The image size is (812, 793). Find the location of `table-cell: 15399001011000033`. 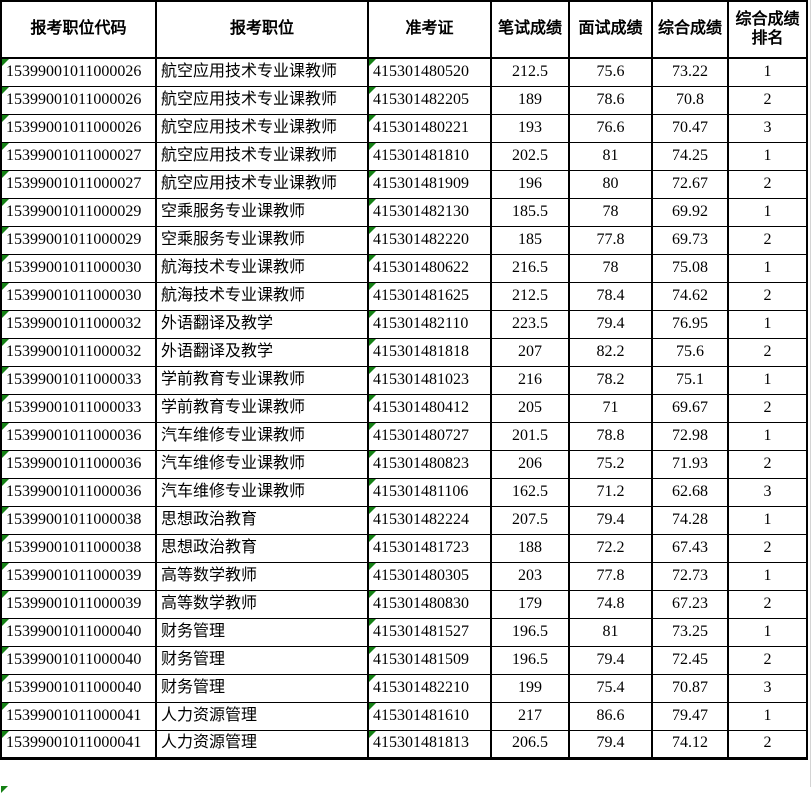

table-cell: 15399001011000033 is located at coordinates (78, 380).